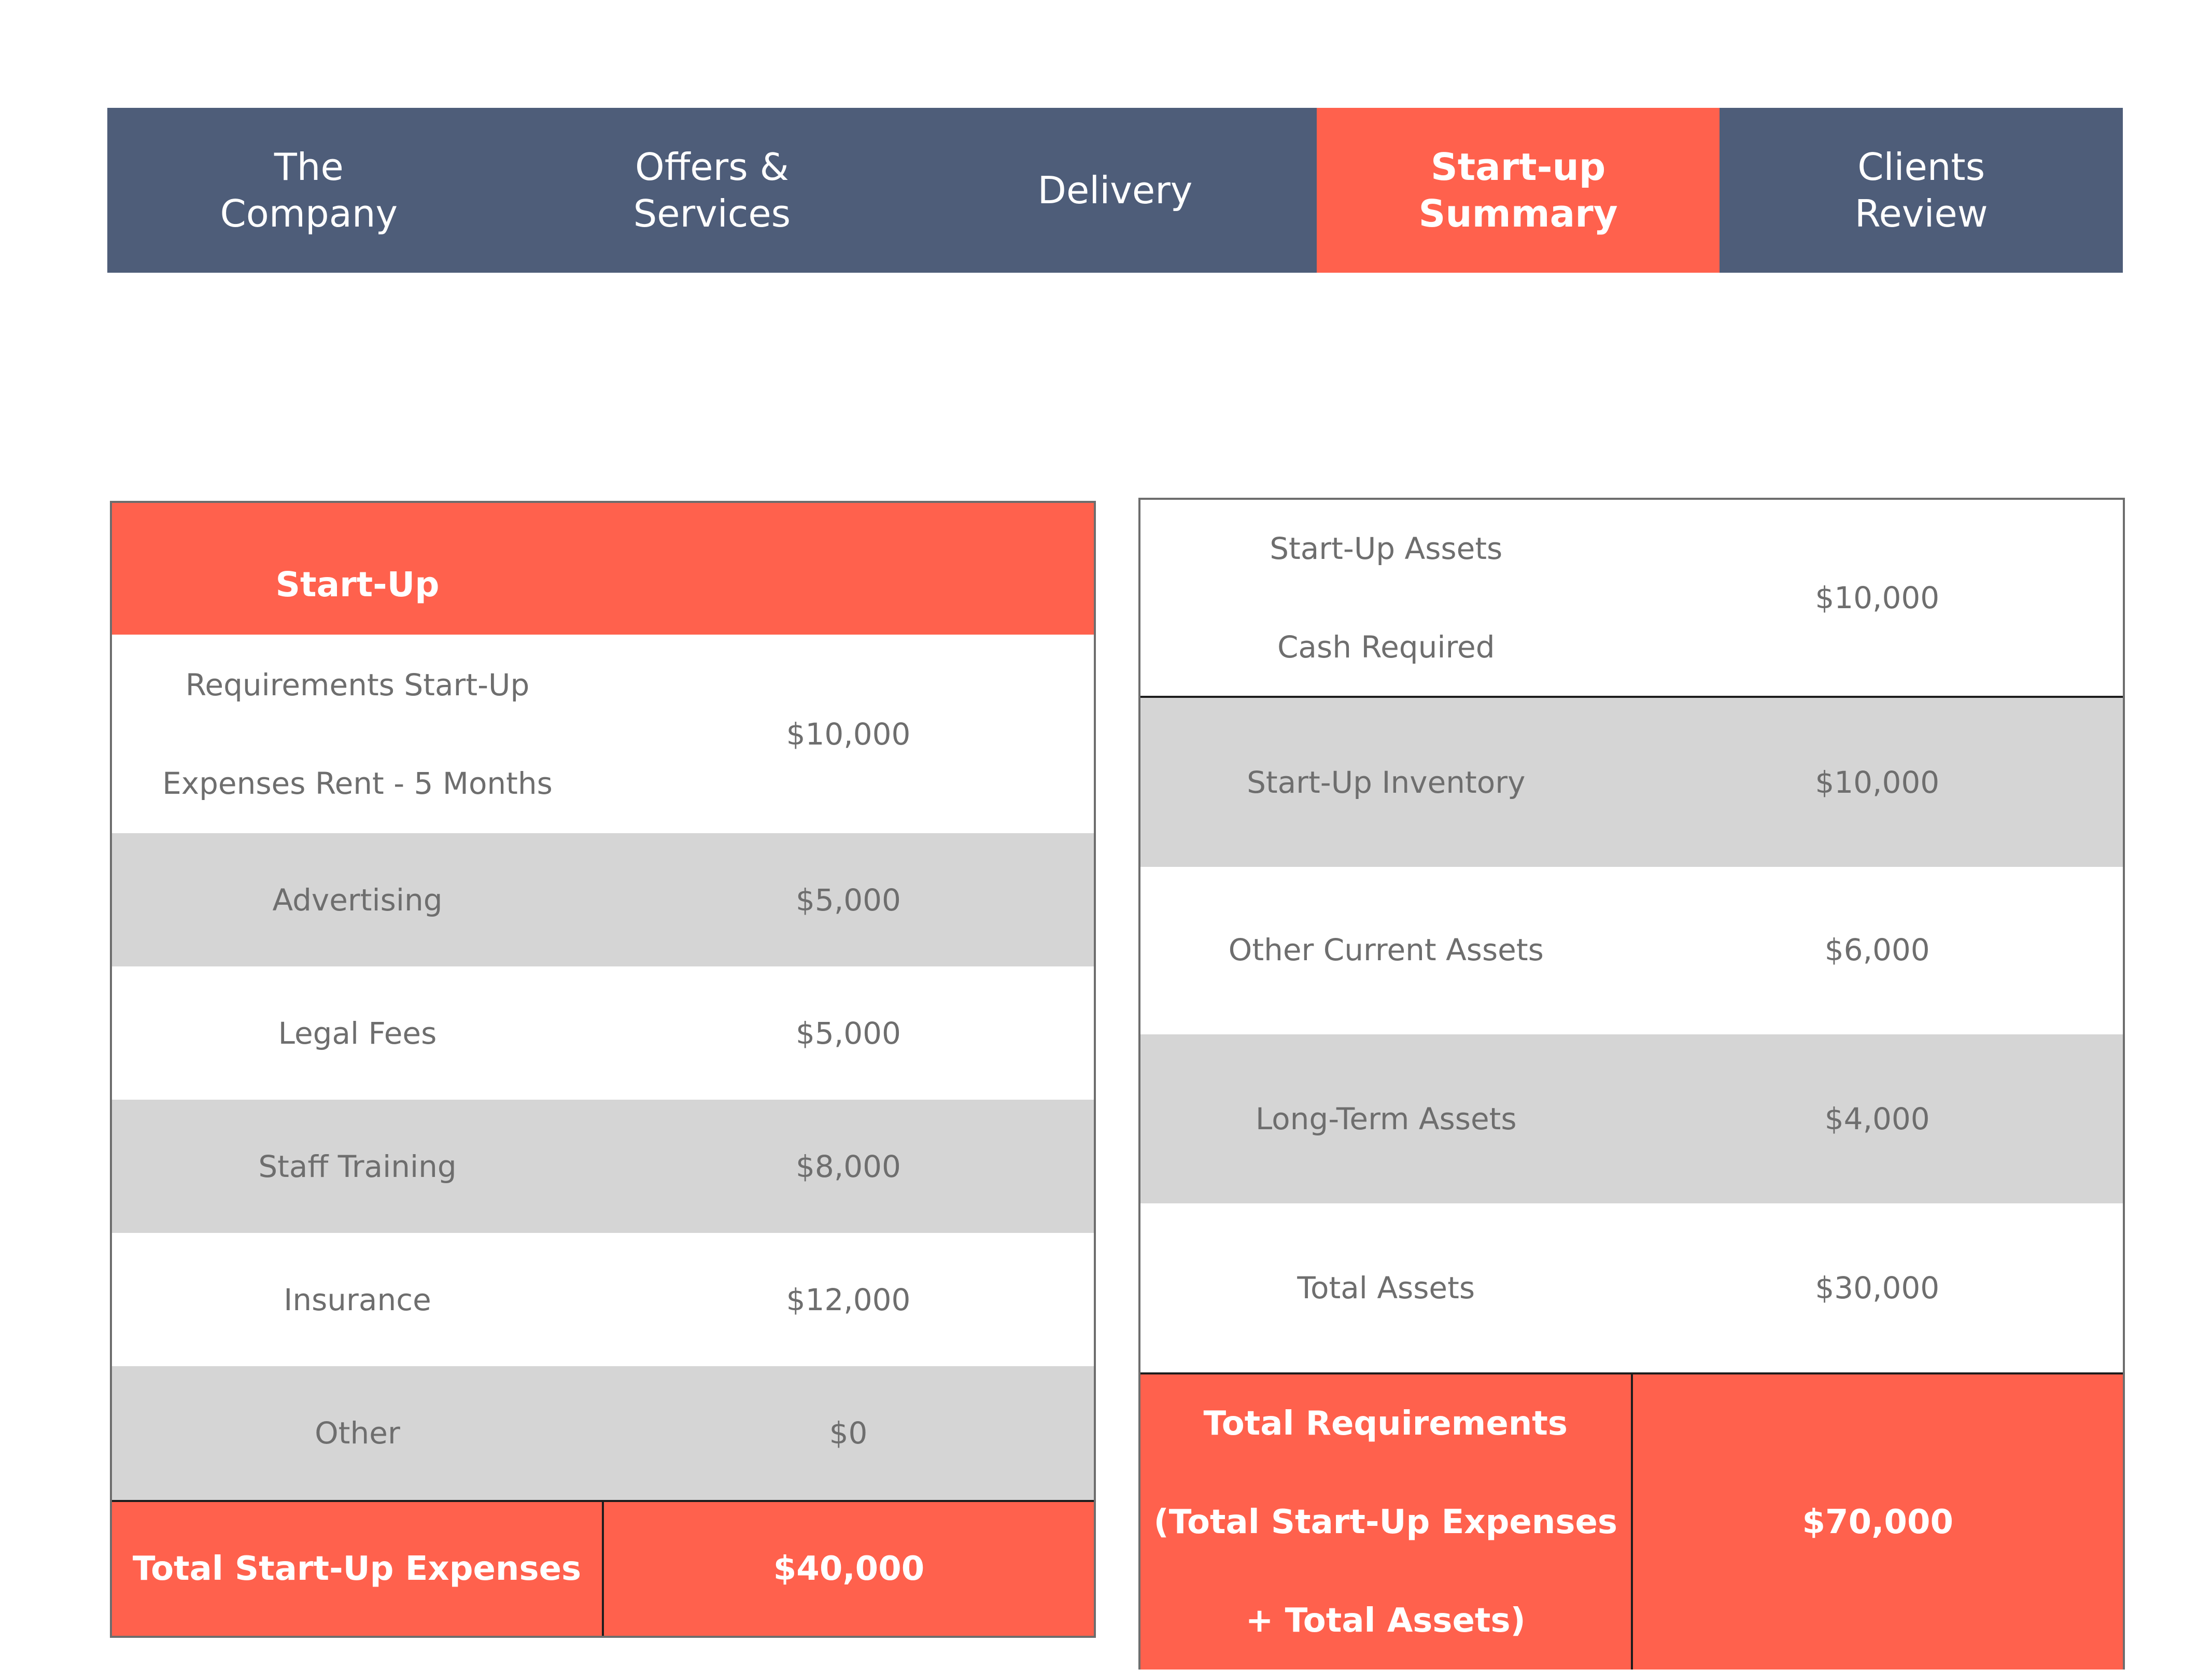 Image resolution: width=2212 pixels, height=1670 pixels. I want to click on row-value: $12,000, so click(848, 1299).